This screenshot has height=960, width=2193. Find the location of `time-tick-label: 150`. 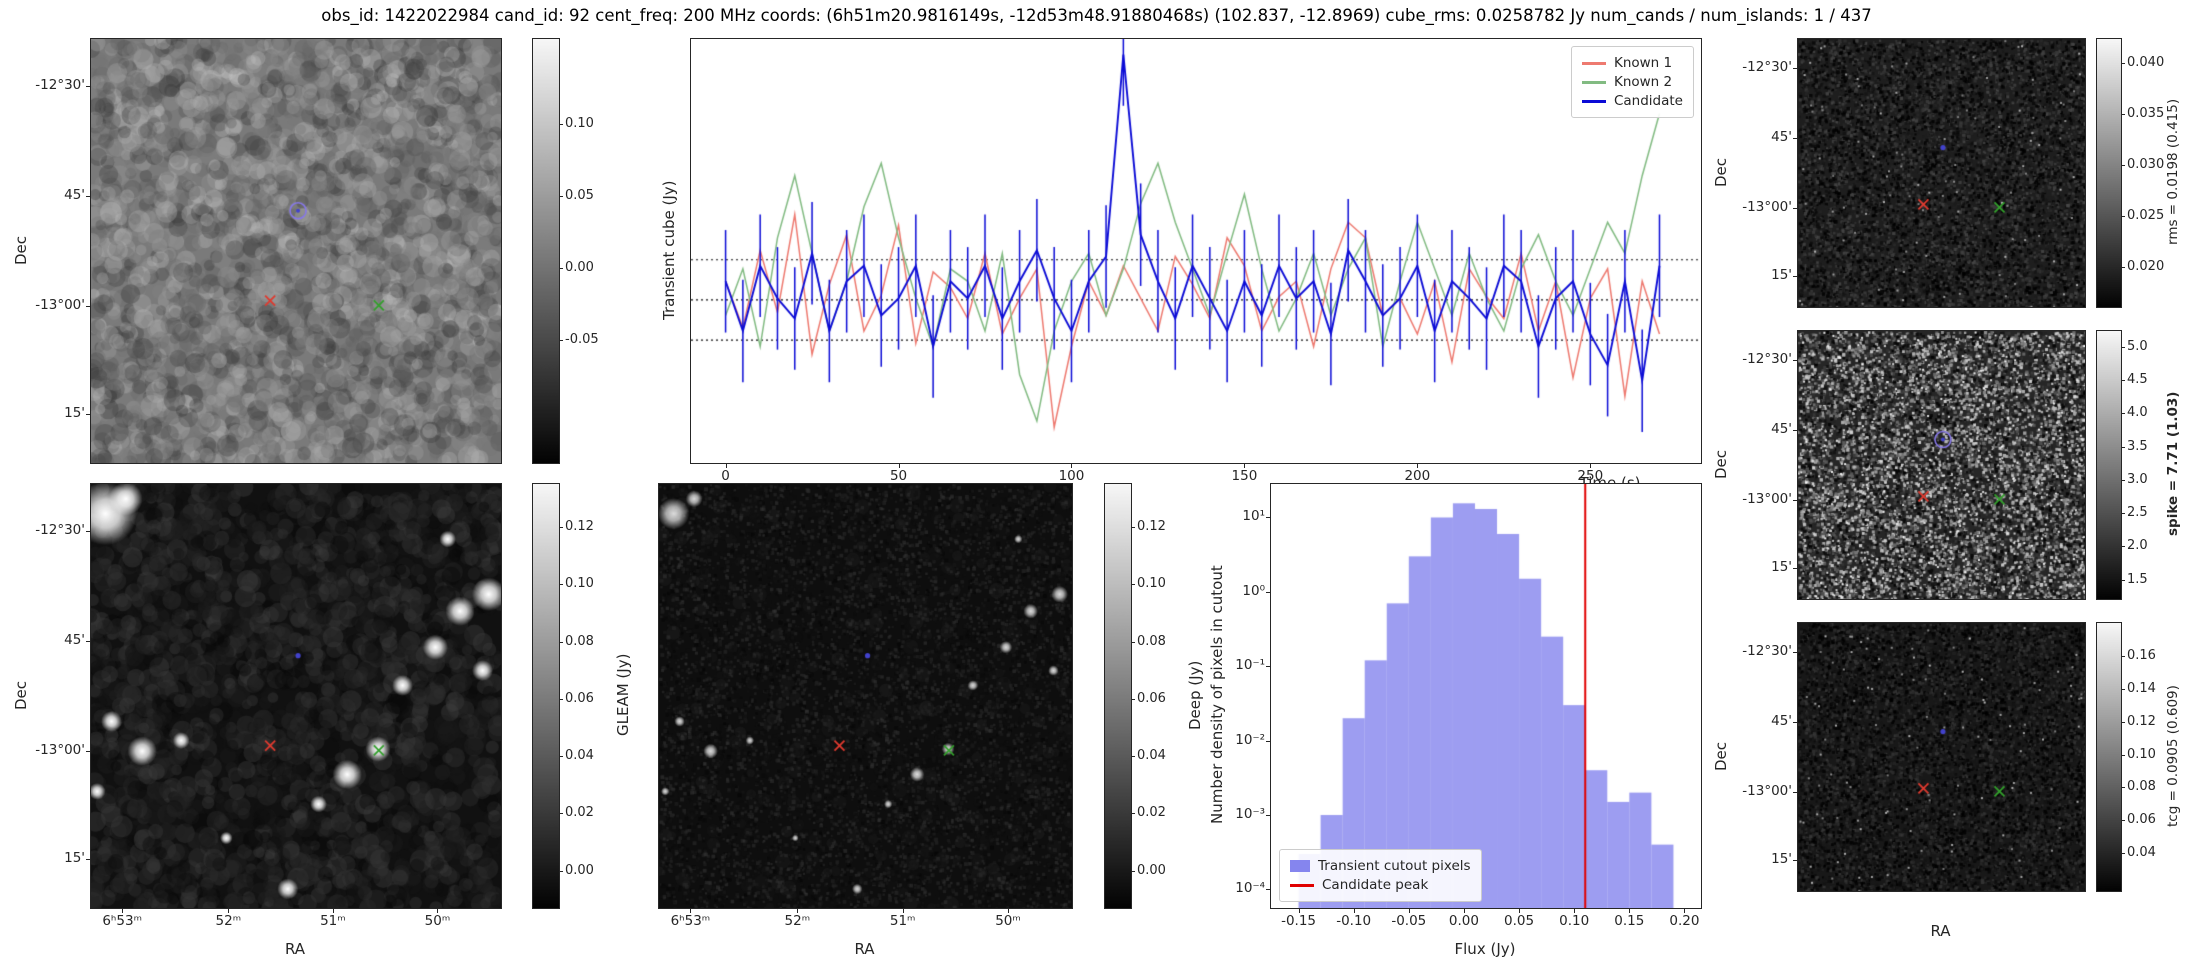

time-tick-label: 150 is located at coordinates (1244, 476).